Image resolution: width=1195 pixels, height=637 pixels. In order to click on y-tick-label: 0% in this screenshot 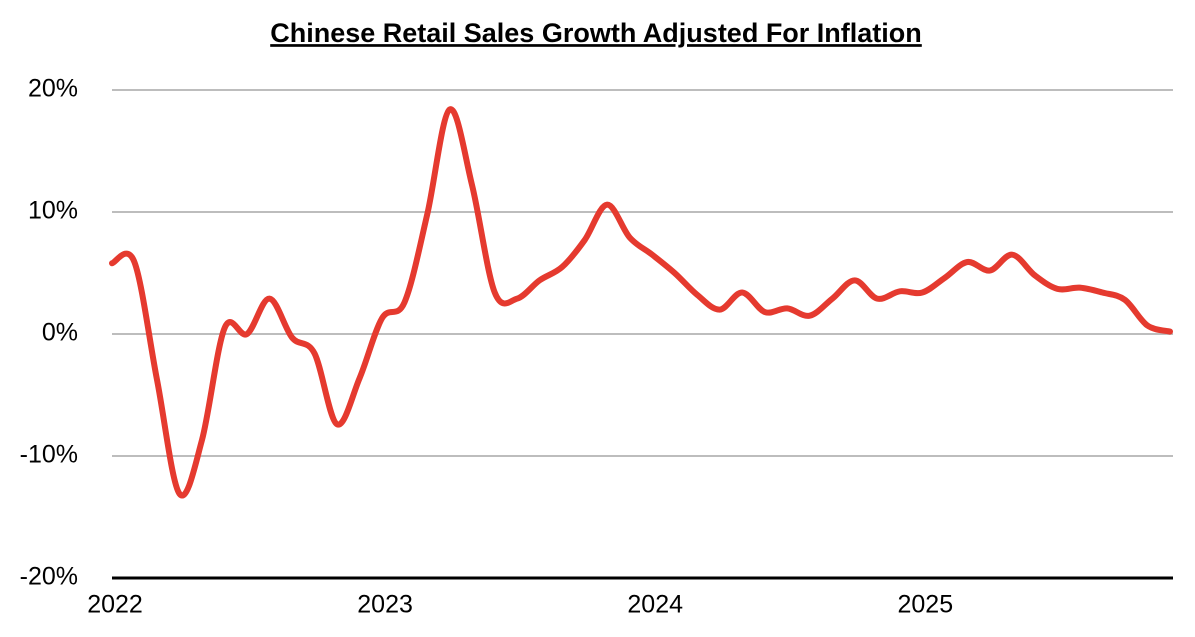, I will do `click(60, 333)`.